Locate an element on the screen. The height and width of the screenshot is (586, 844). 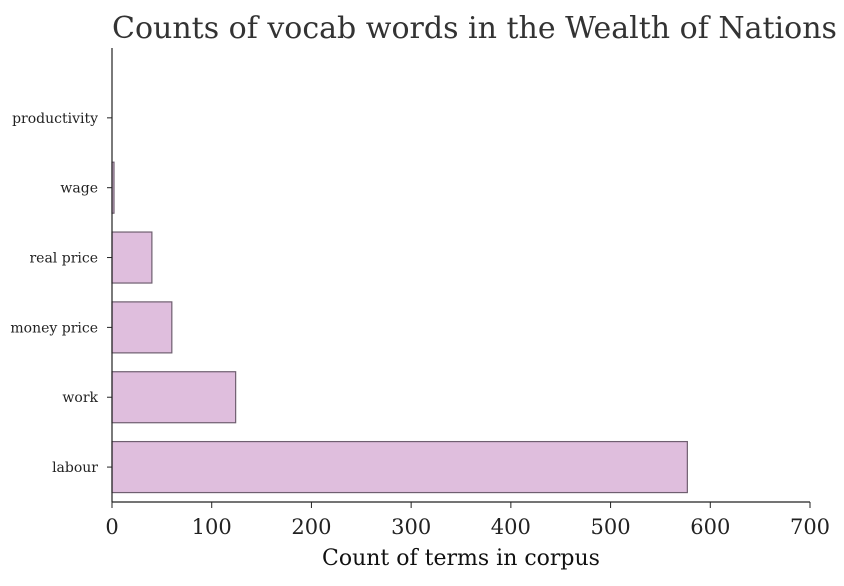
y-tick-label: real price is located at coordinates (63, 259).